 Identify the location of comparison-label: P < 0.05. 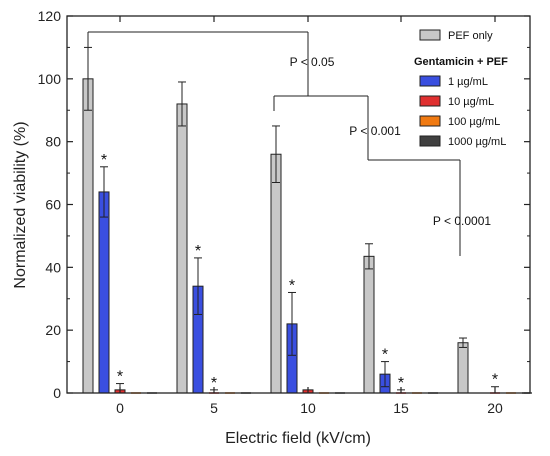
(312, 62).